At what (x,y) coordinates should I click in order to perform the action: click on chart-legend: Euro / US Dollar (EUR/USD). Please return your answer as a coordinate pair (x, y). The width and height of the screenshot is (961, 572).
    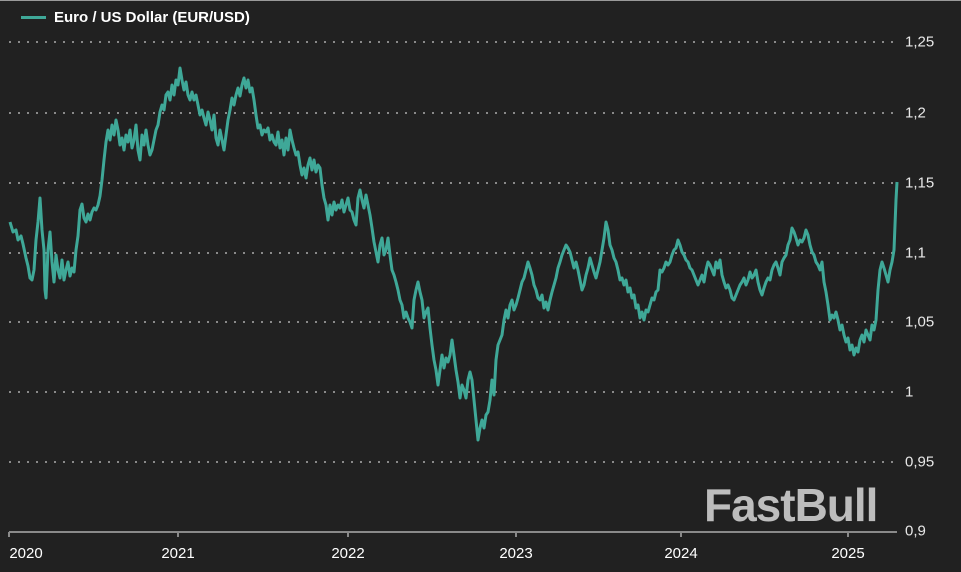
    Looking at the image, I should click on (135, 17).